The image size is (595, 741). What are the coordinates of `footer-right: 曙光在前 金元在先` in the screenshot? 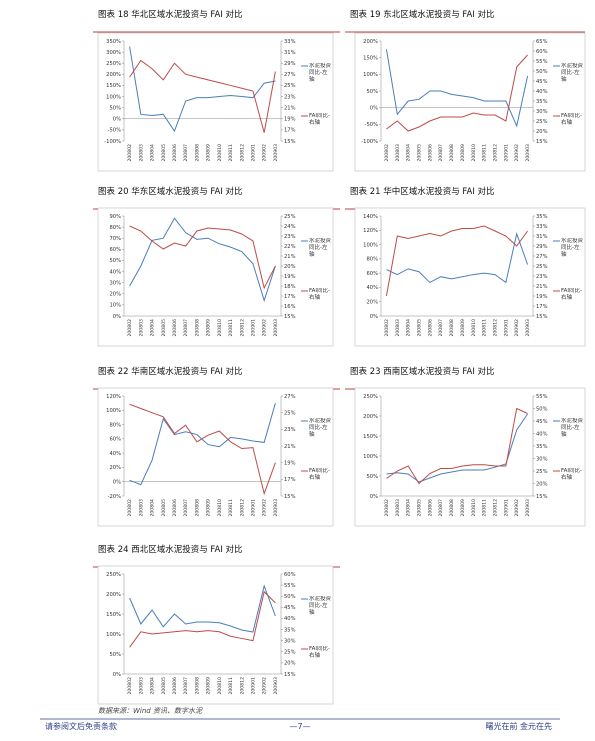 It's located at (518, 726).